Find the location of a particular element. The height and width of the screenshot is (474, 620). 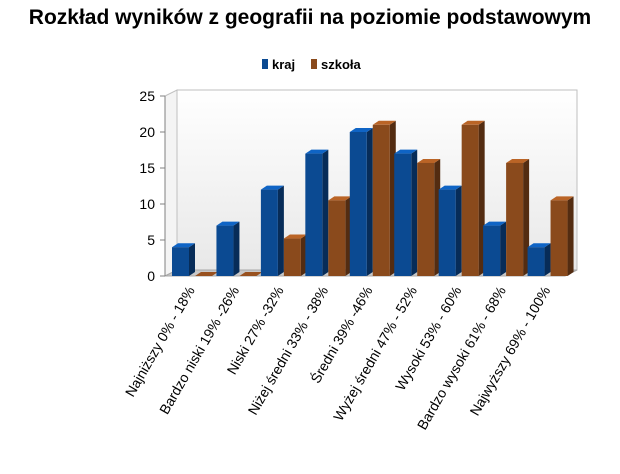

bar-szkoła-0 is located at coordinates (206, 274).